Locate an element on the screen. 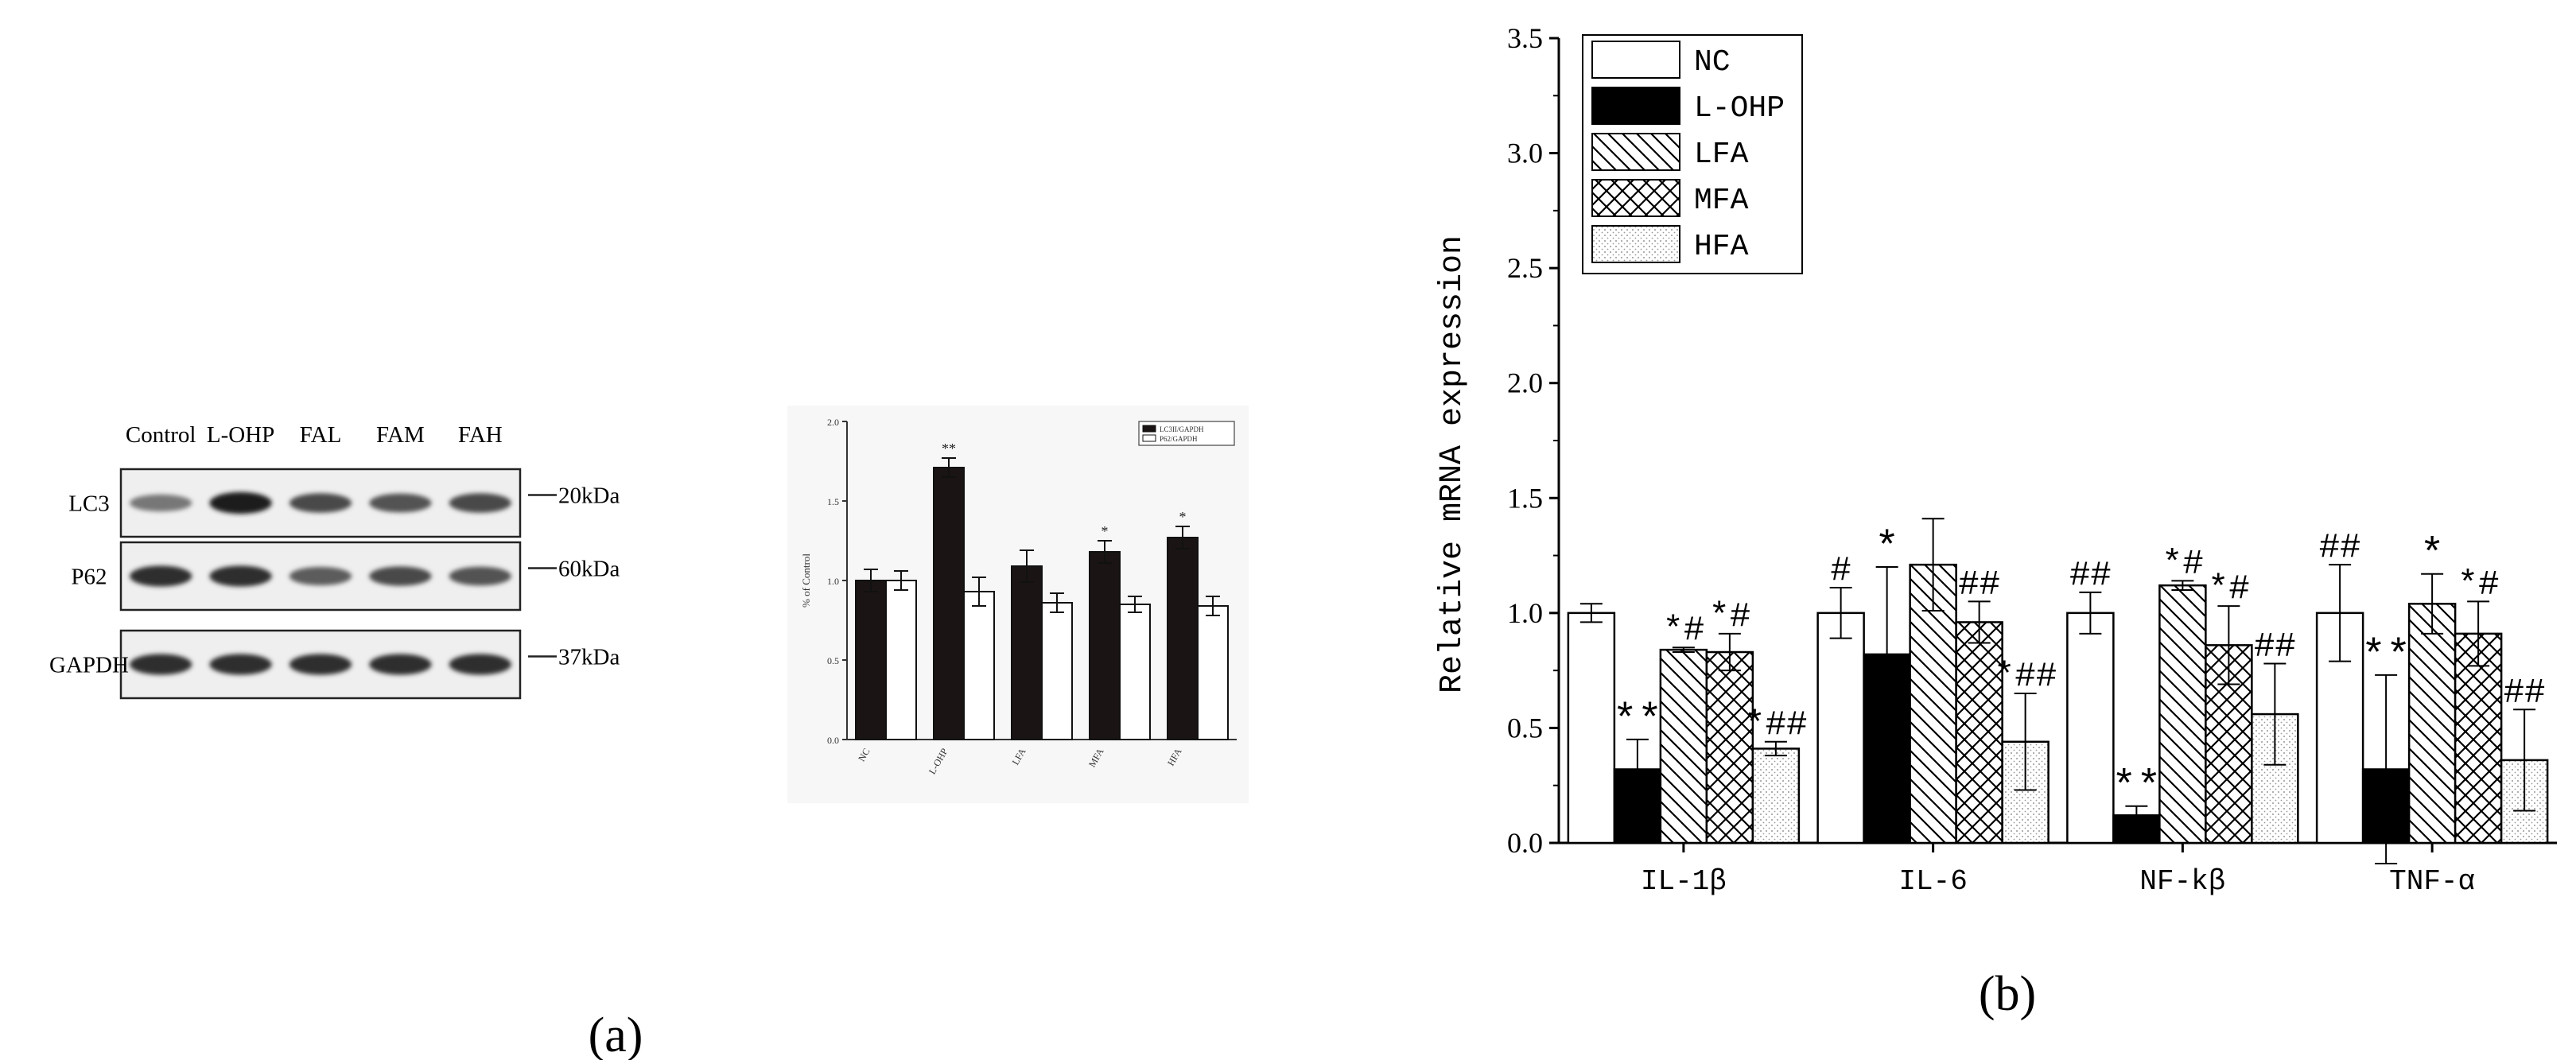 The image size is (2576, 1060). chart-a-y-tick-label: 1.0 is located at coordinates (833, 581).